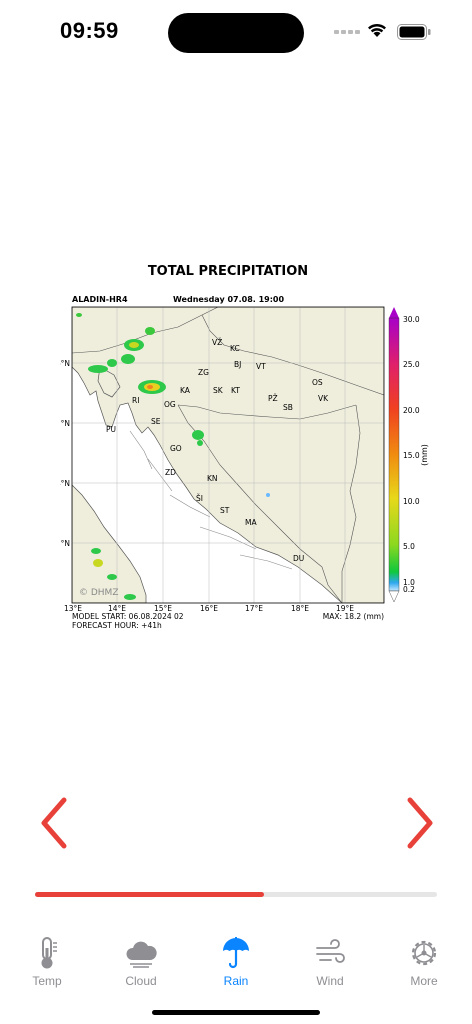 This screenshot has width=472, height=1024. What do you see at coordinates (411, 364) in the screenshot?
I see `colorbar-tick: 25.0` at bounding box center [411, 364].